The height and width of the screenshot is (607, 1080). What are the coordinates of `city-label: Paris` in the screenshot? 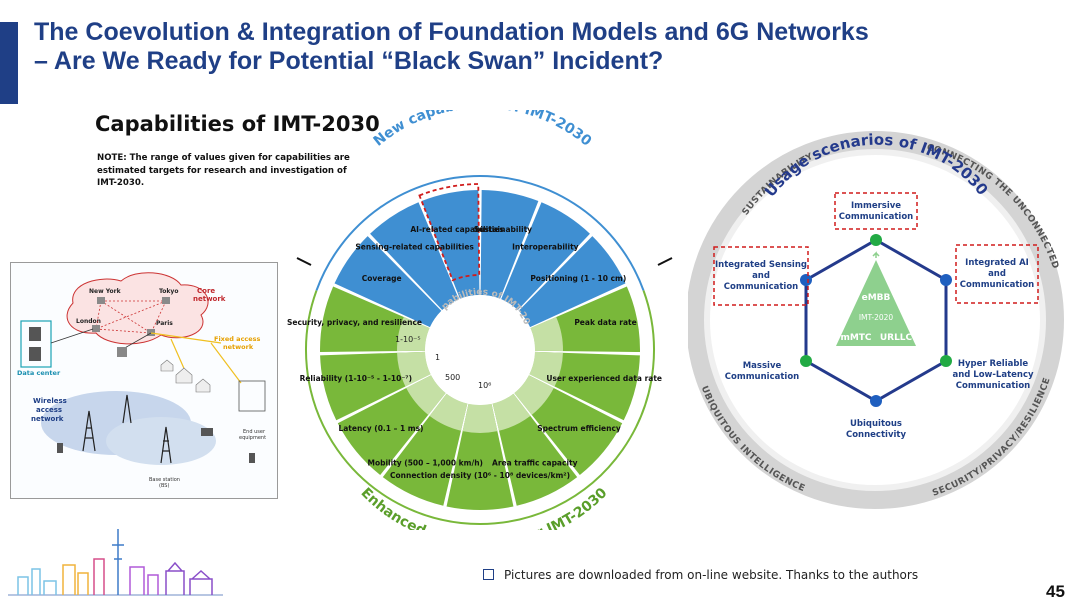 It's located at (164, 323).